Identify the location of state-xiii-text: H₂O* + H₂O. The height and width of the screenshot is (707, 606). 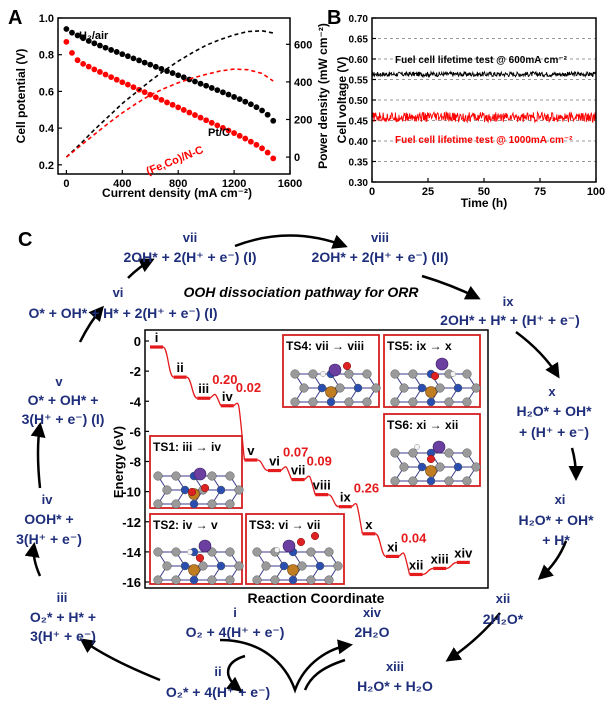
(395, 686).